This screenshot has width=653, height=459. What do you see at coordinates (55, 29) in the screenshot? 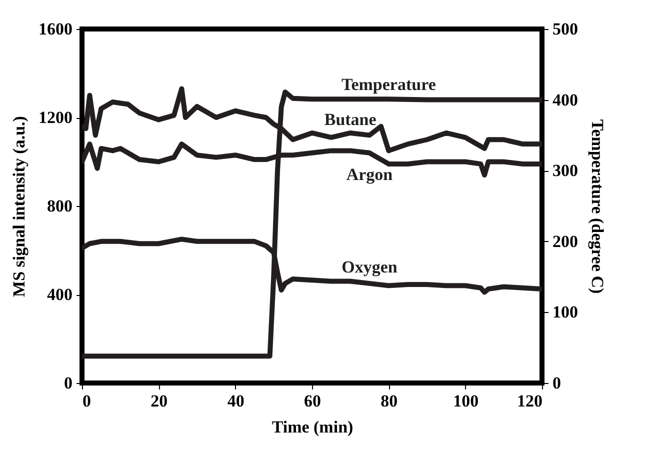
I see `y-tick-label: 1600` at bounding box center [55, 29].